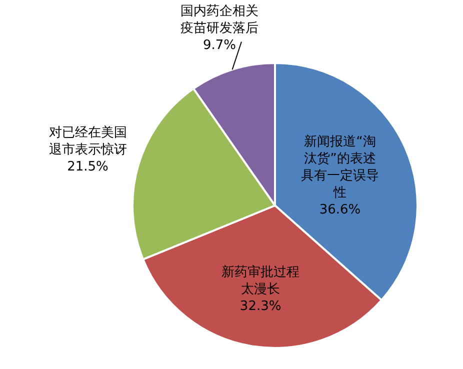  I want to click on slice-label: 新闻报道“淘汰货”的表述具有一定误导性, so click(339, 167).